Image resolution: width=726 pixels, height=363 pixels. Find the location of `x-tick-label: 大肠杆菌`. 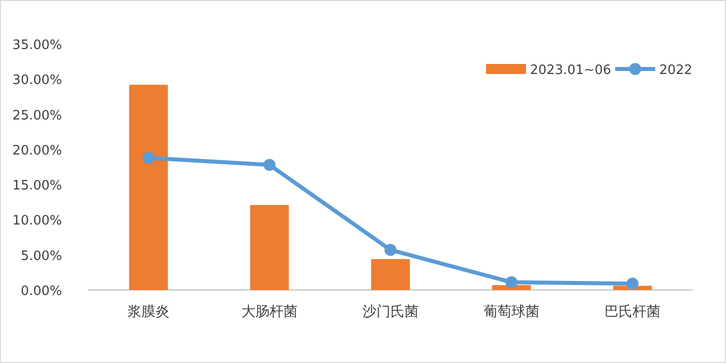

x-tick-label: 大肠杆菌 is located at coordinates (270, 312).